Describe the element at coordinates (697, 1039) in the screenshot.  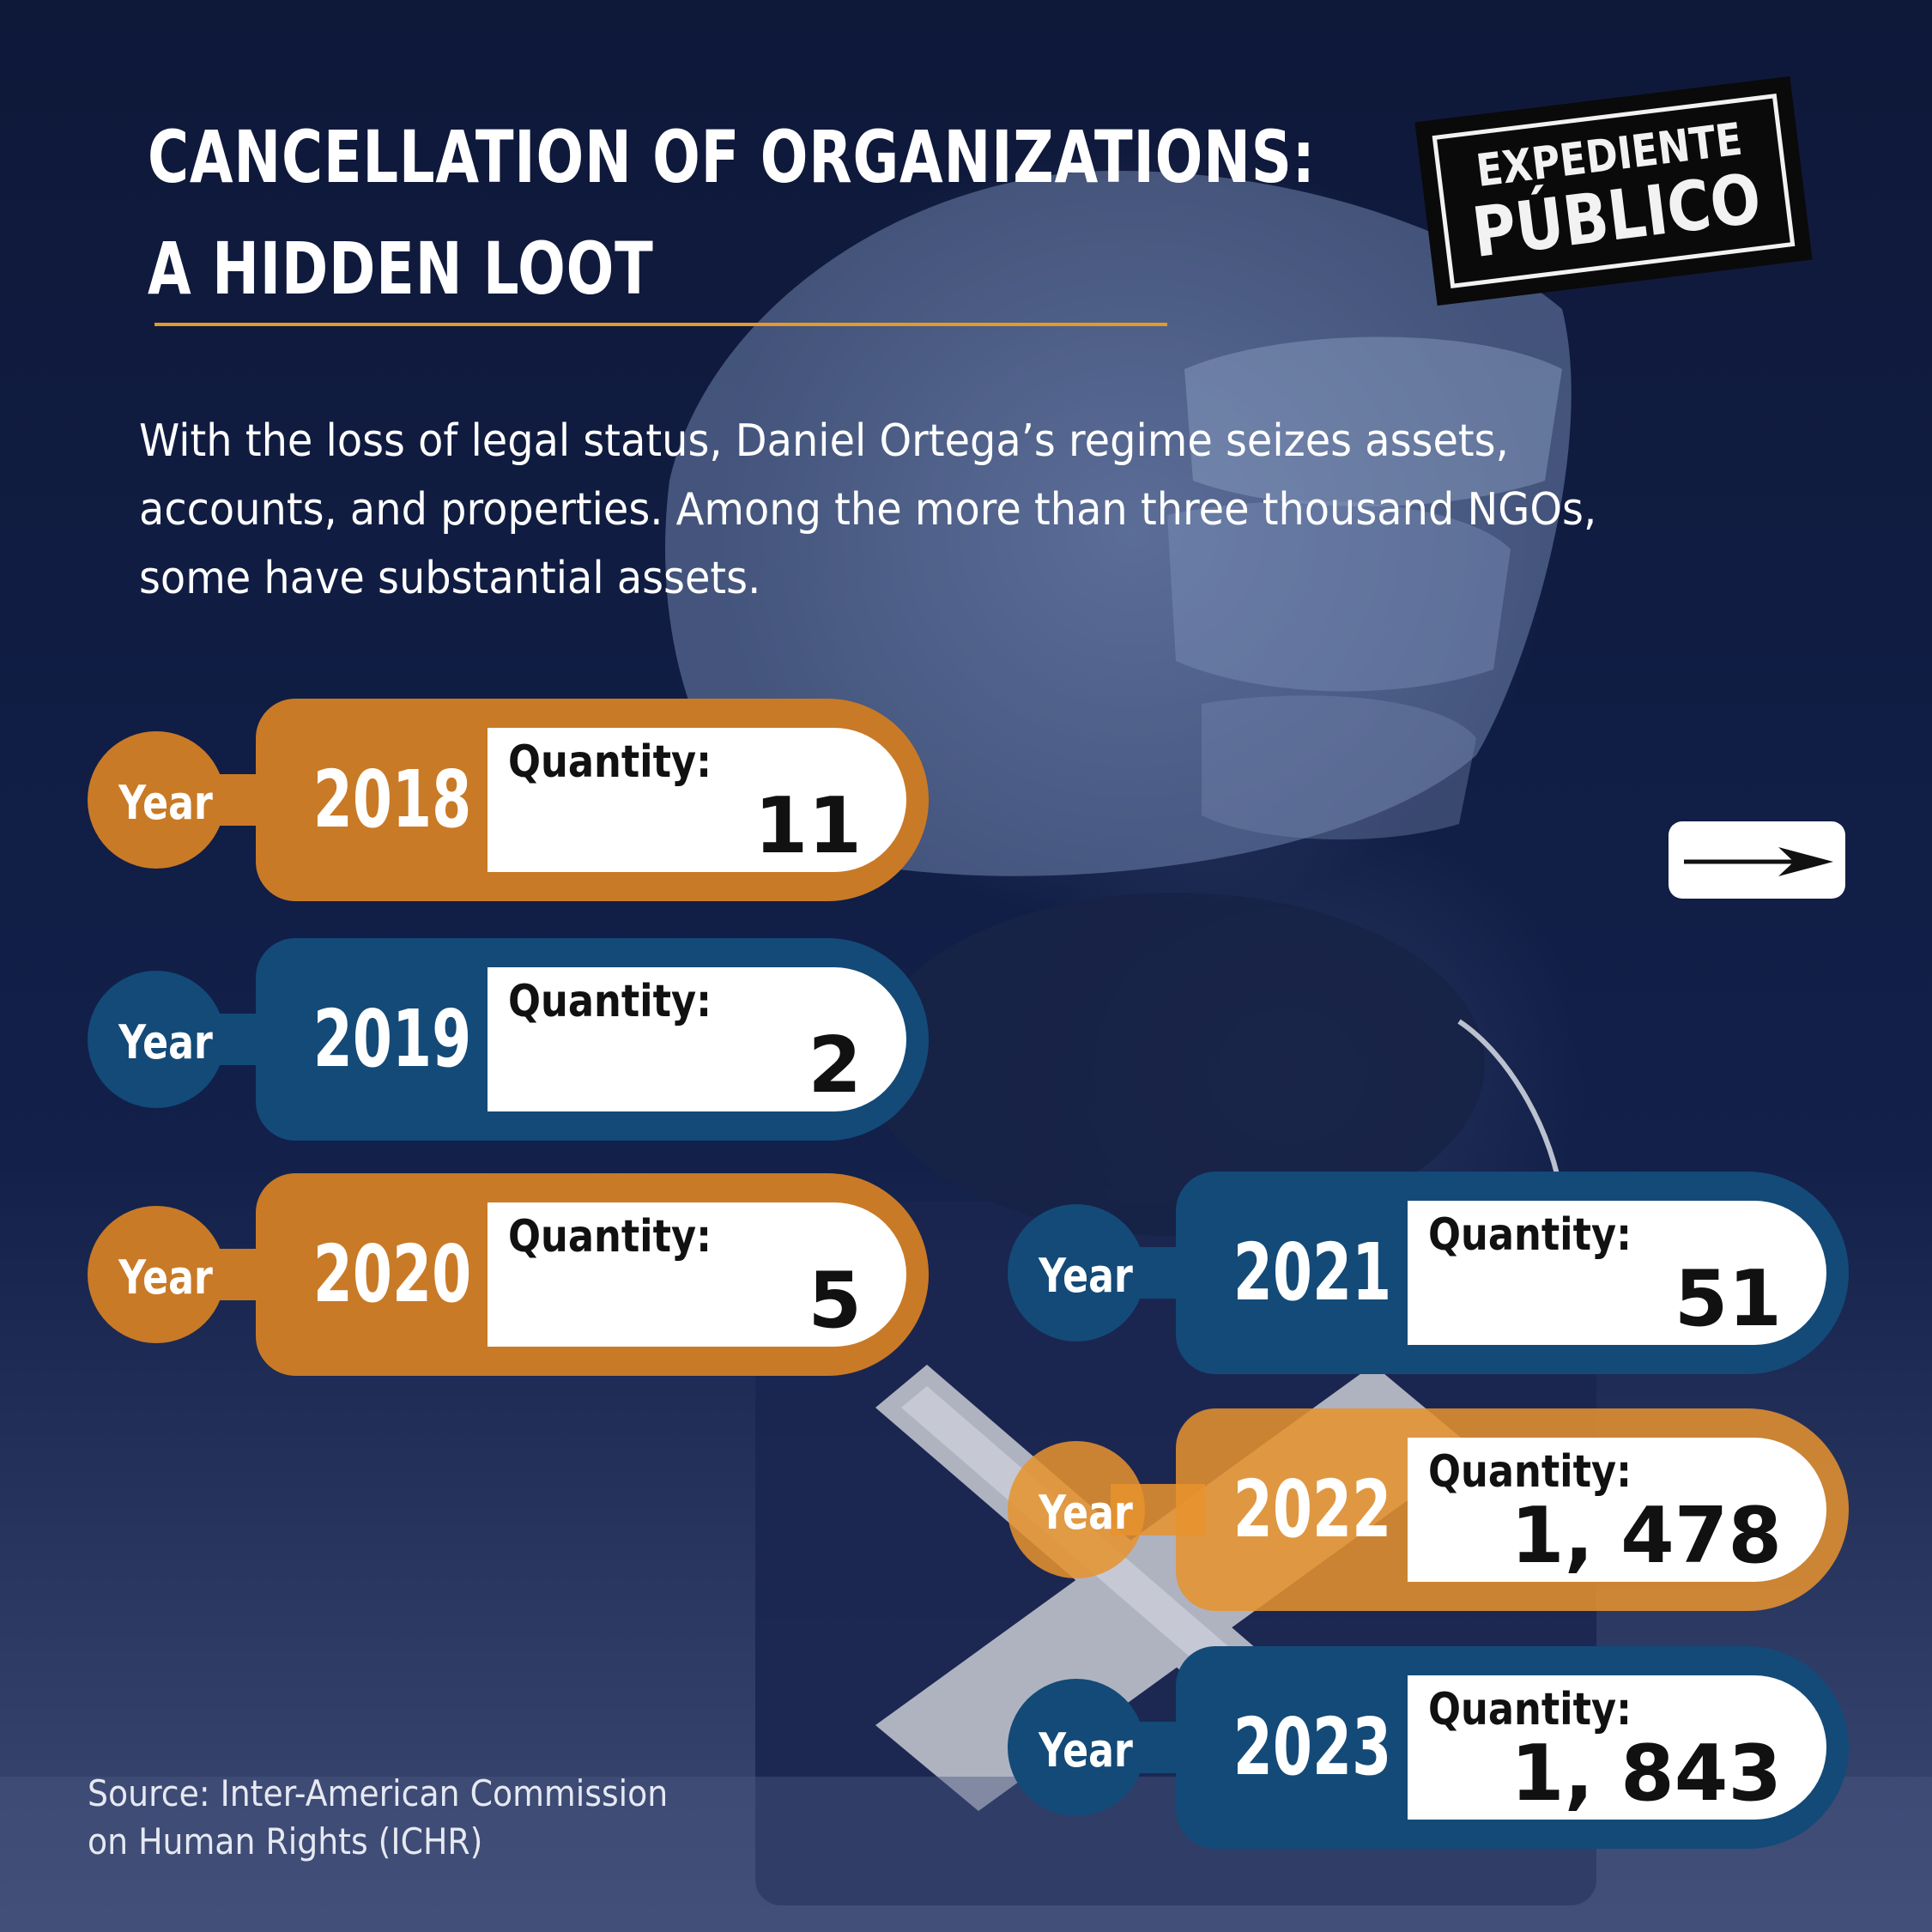
I see `quantity-box: Quantity: 2` at that location.